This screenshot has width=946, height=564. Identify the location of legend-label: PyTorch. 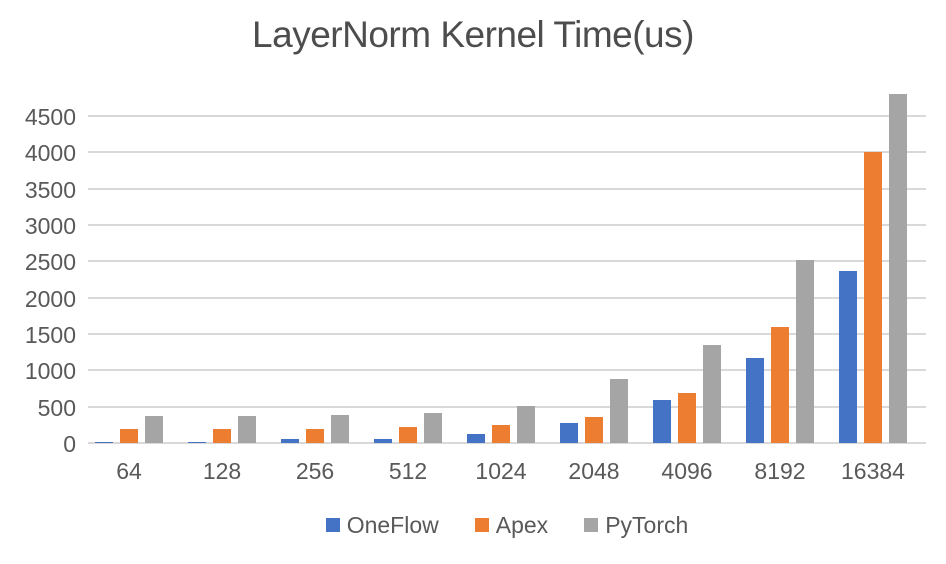
(647, 525).